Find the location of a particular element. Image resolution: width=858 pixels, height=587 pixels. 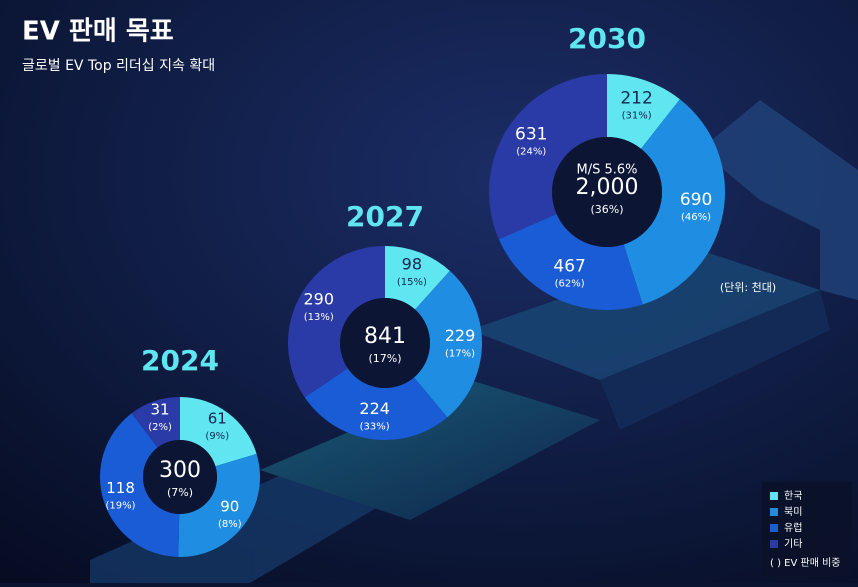

segment-share: (46%) is located at coordinates (696, 217).